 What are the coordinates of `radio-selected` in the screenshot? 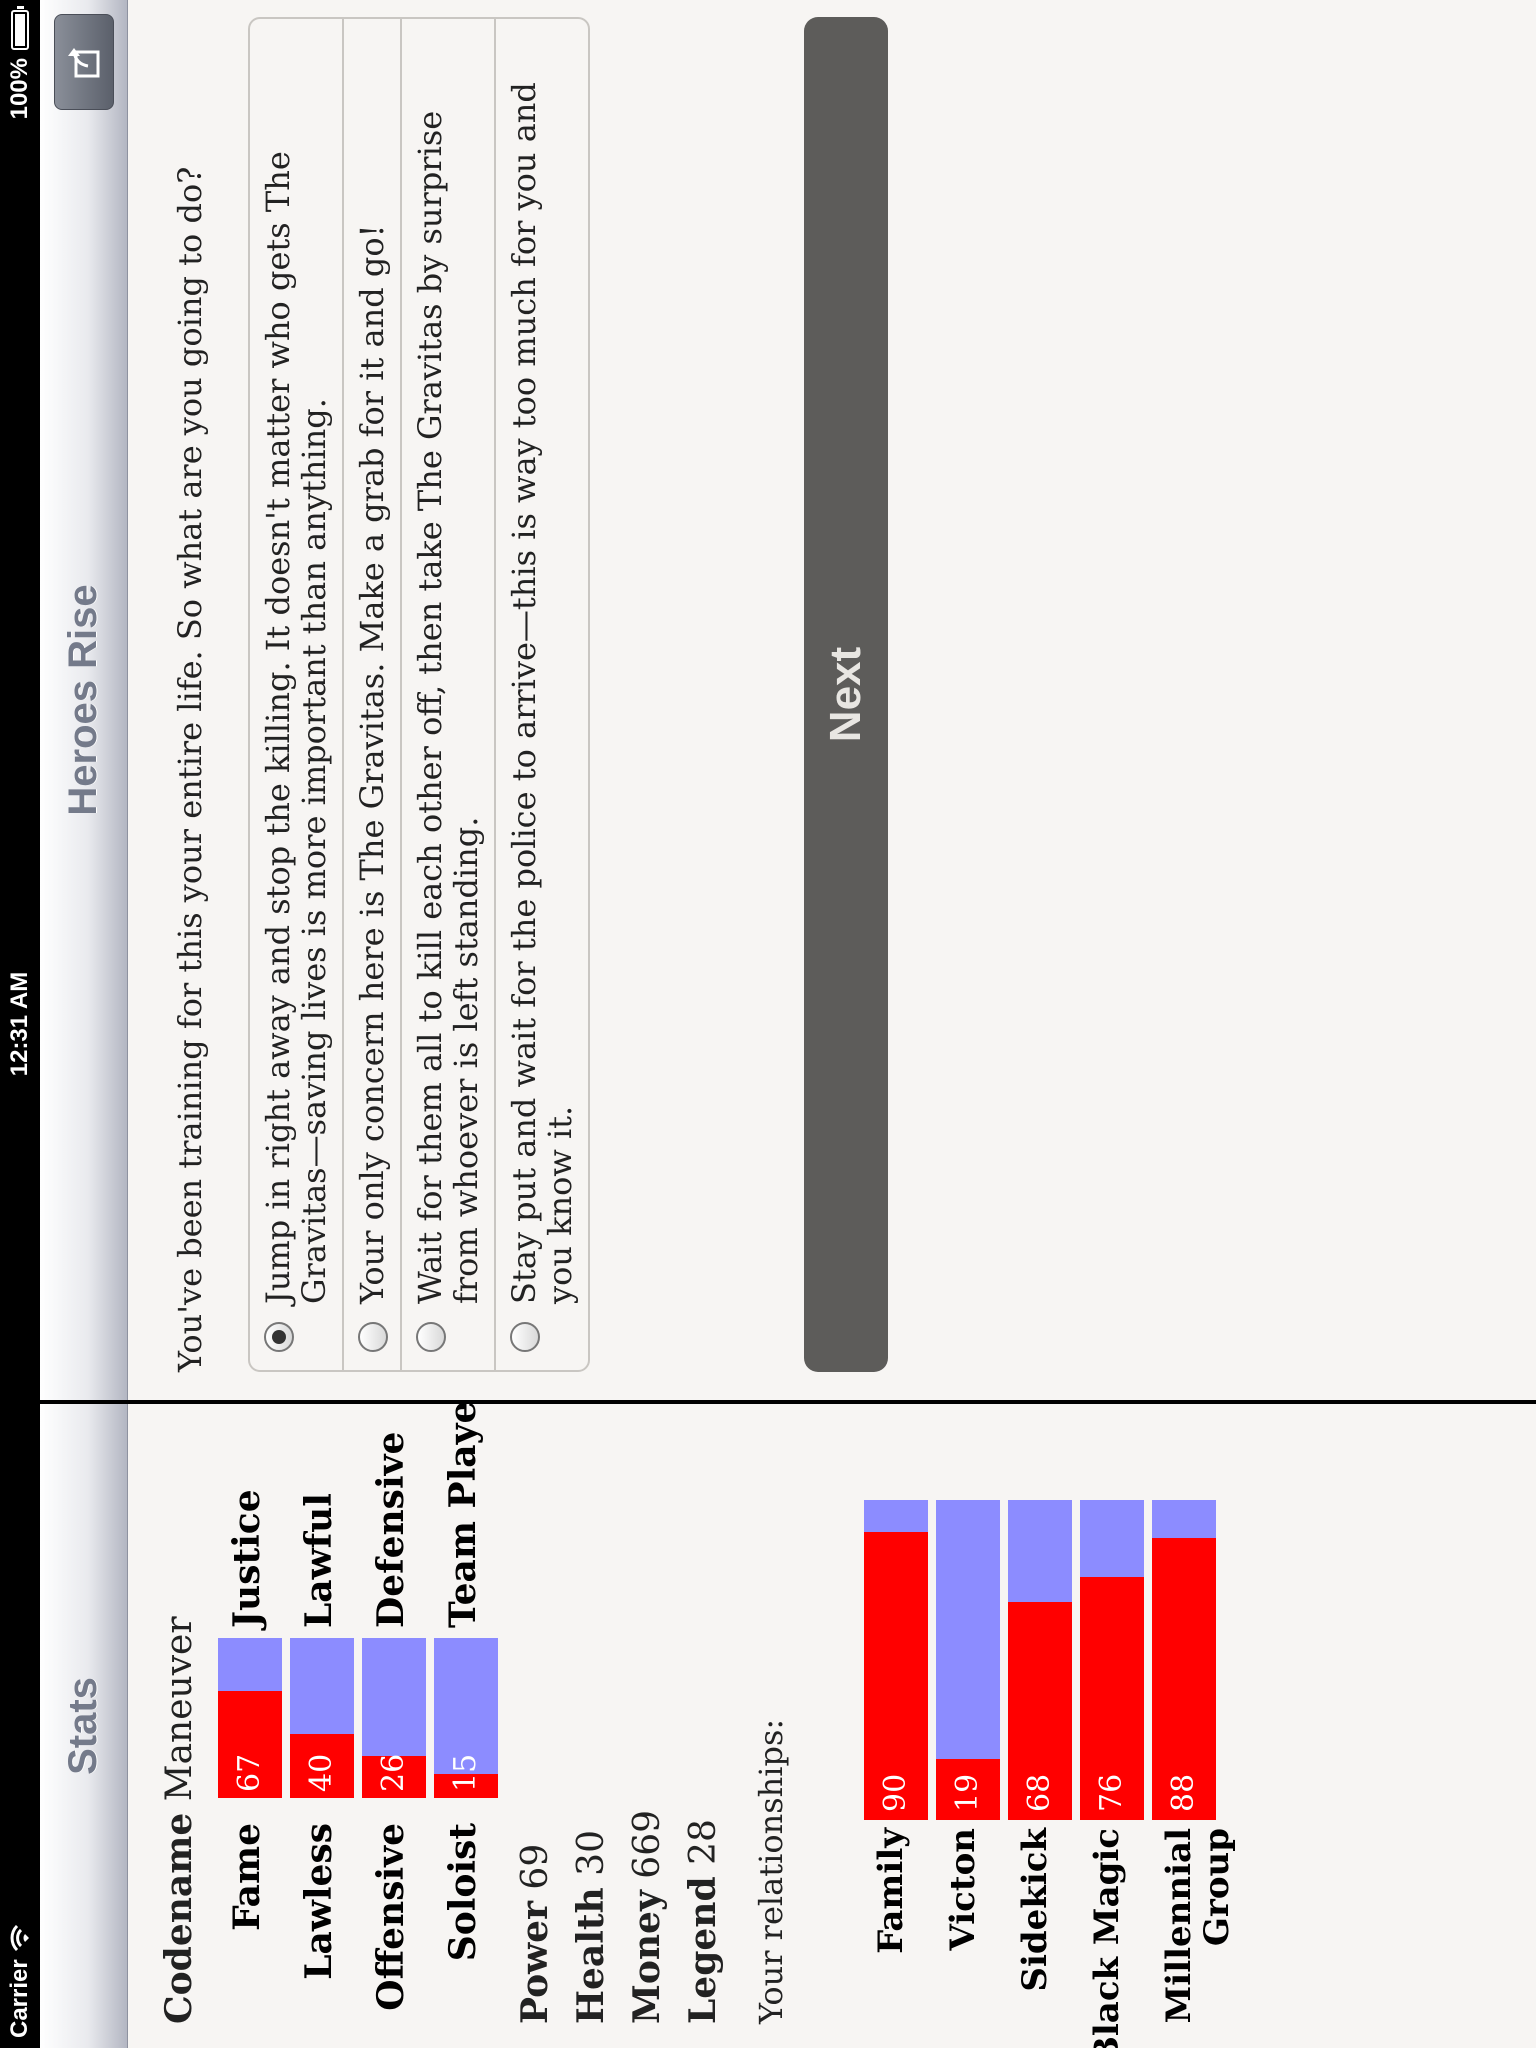 It's located at (279, 1337).